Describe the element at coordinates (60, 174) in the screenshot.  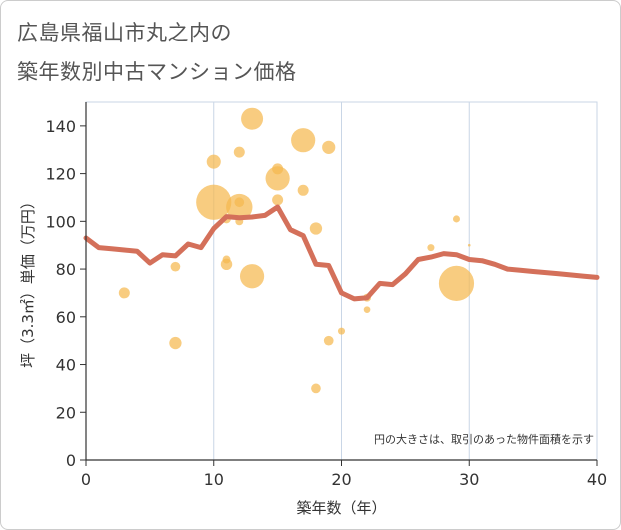
I see `y-tick-label: 120` at that location.